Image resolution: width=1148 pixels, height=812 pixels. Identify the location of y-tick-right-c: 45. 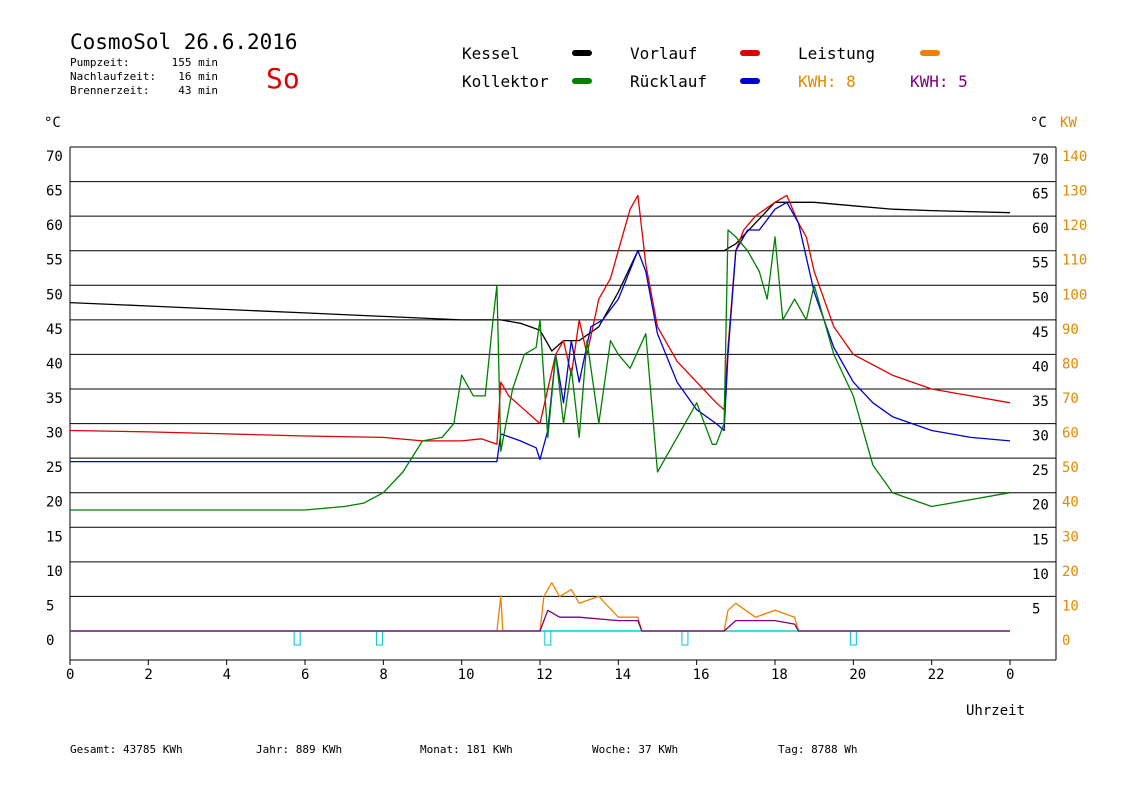
(1040, 333).